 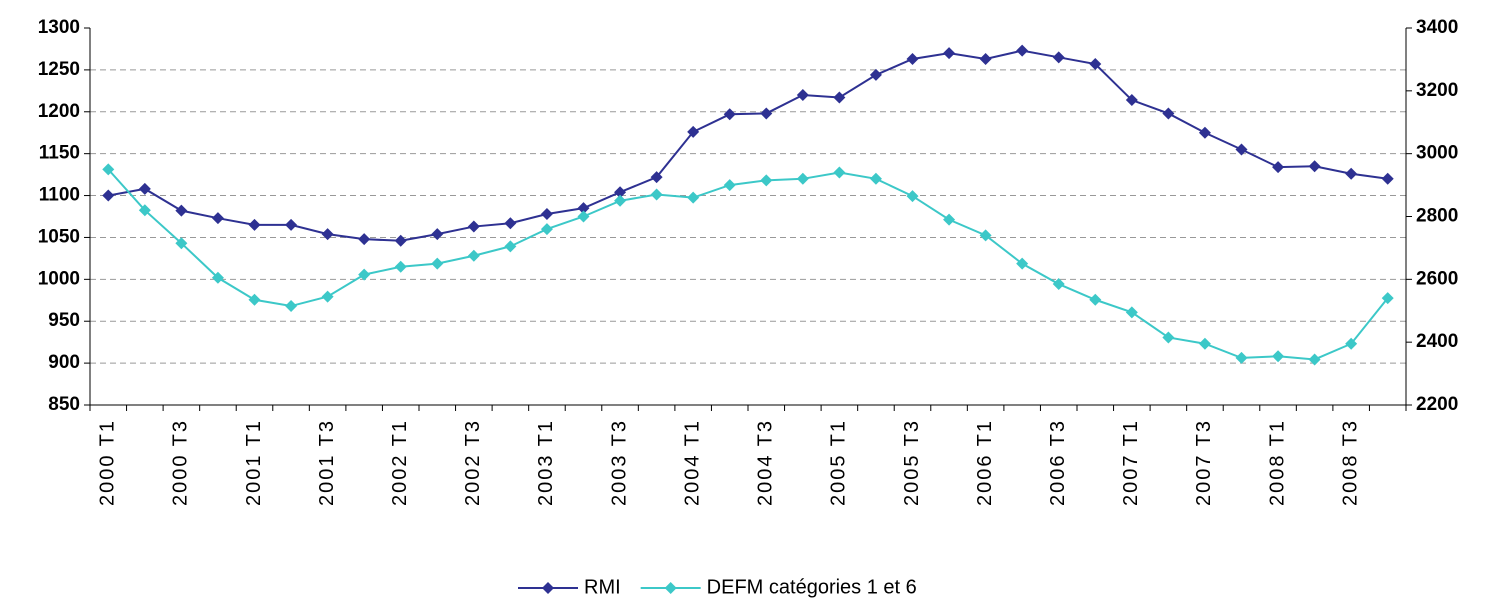 I want to click on y2-tick-label: 2600, so click(x=1437, y=278).